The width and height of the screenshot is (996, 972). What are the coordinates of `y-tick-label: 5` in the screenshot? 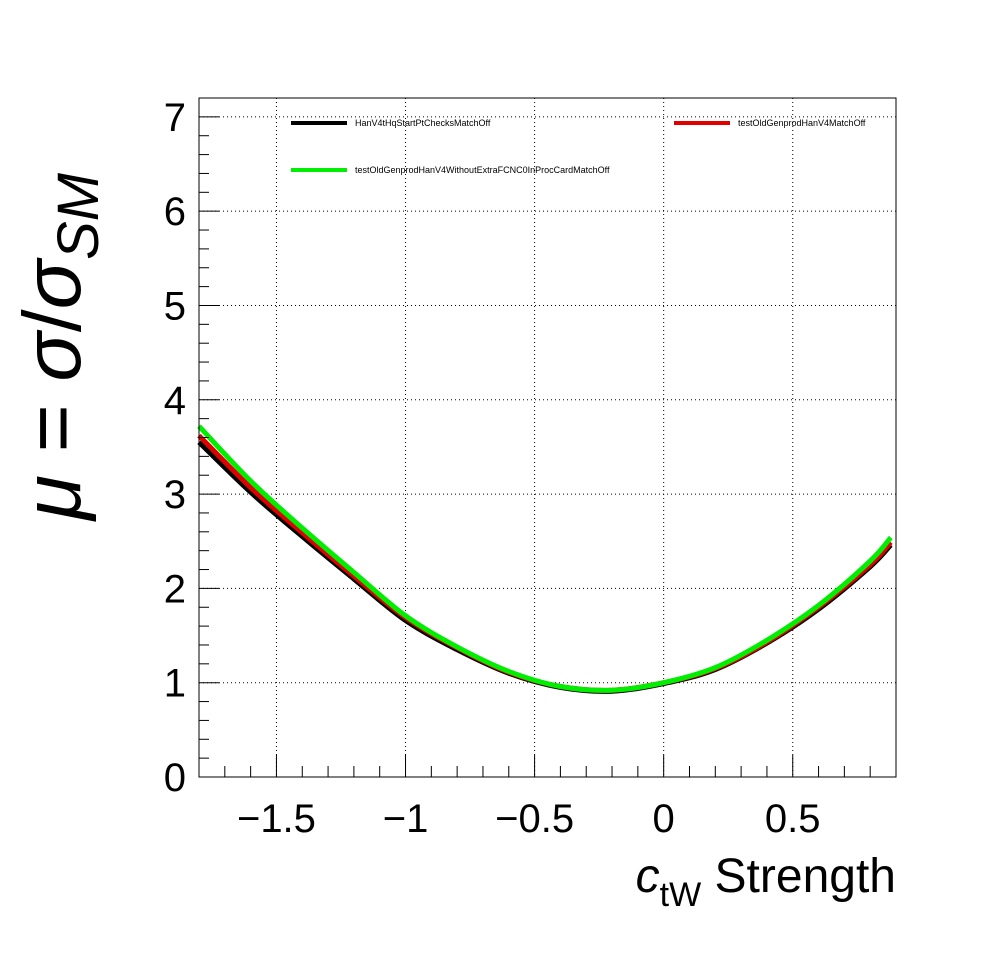 It's located at (175, 306).